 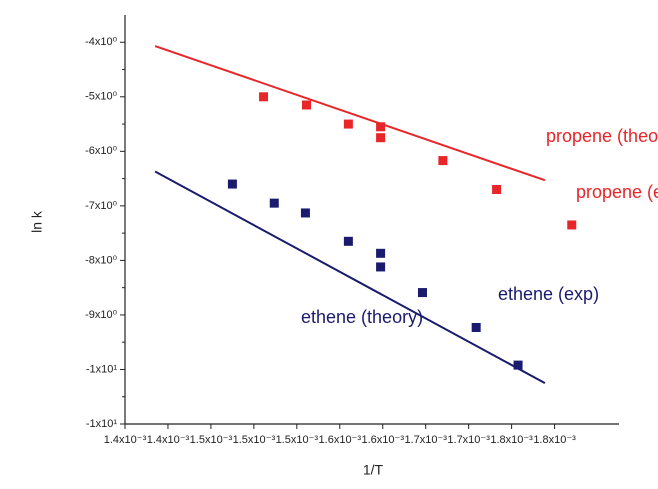 I want to click on y-tick-label: -8x10⁰, so click(x=101, y=260).